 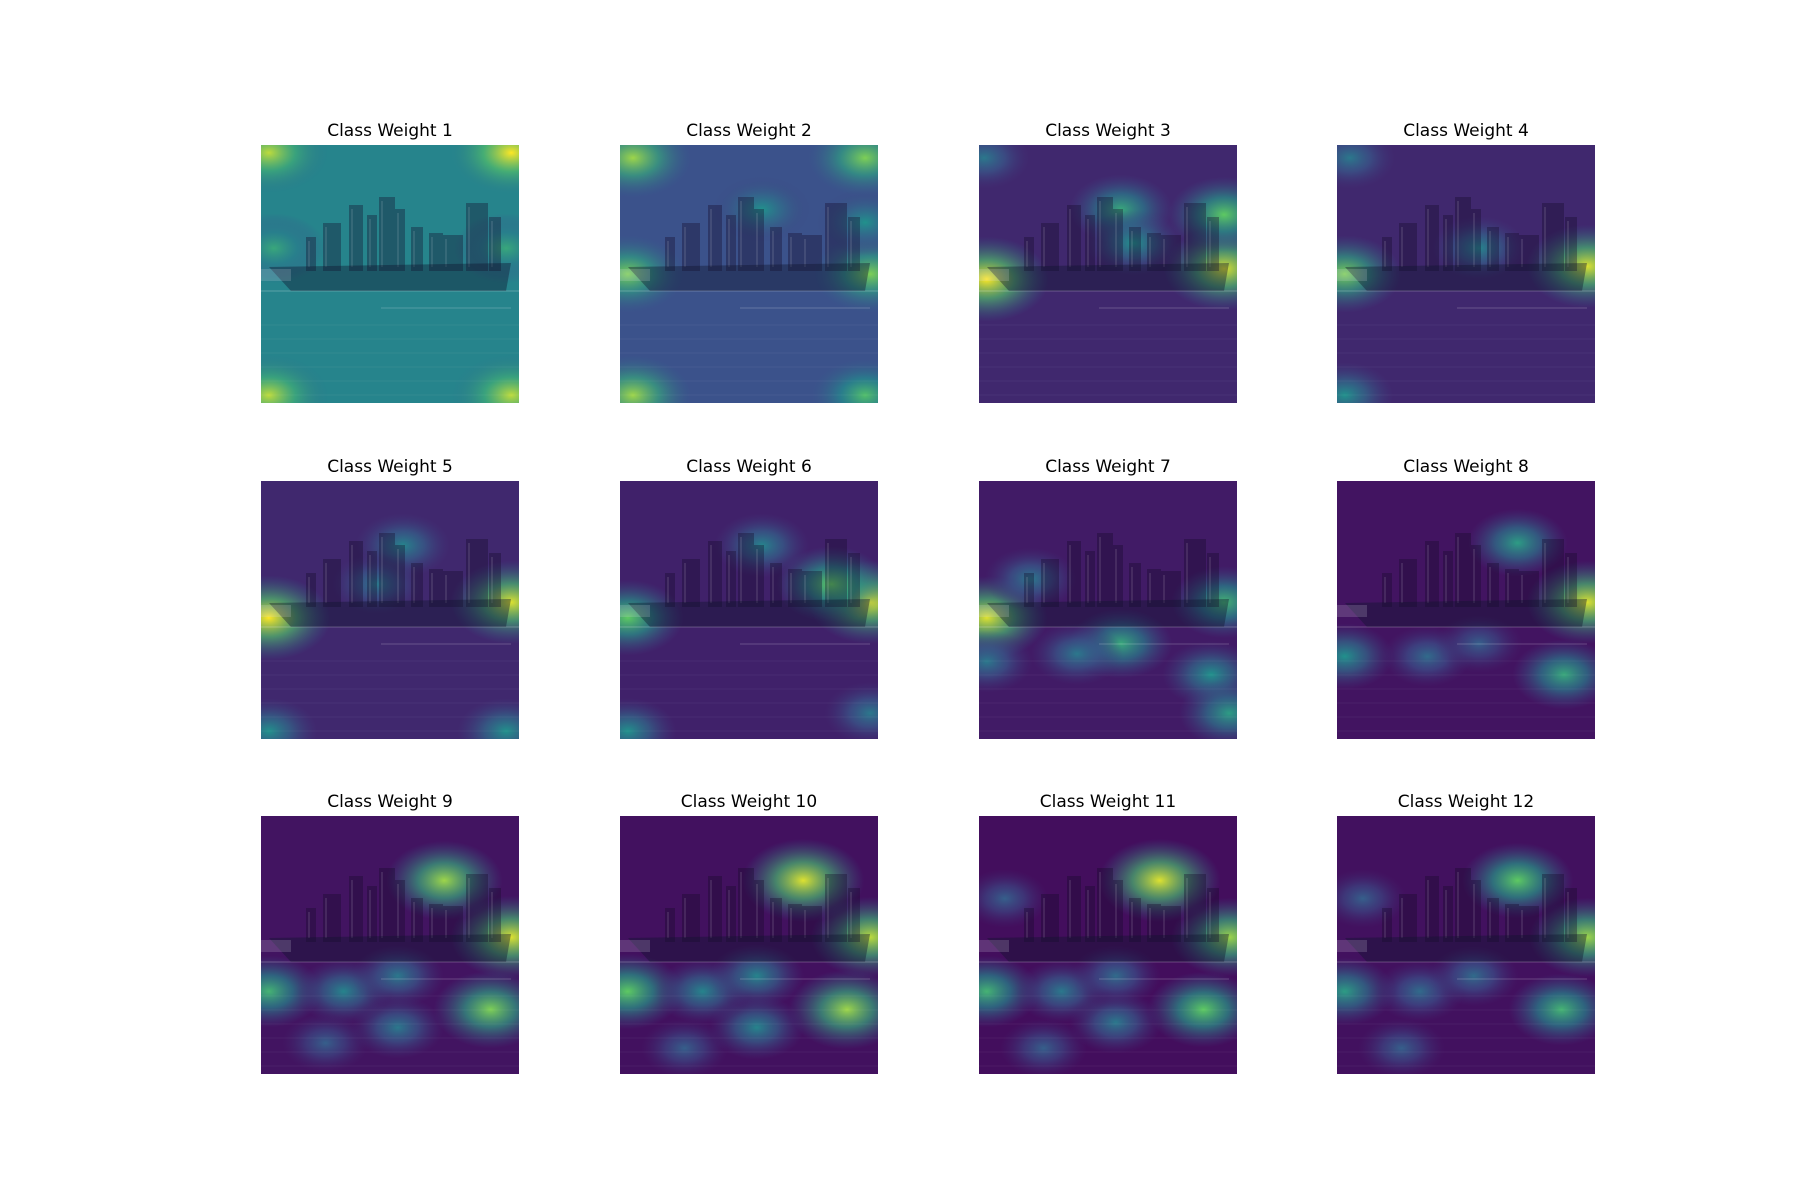 I want to click on panel-title: Class Weight 5, so click(x=390, y=467).